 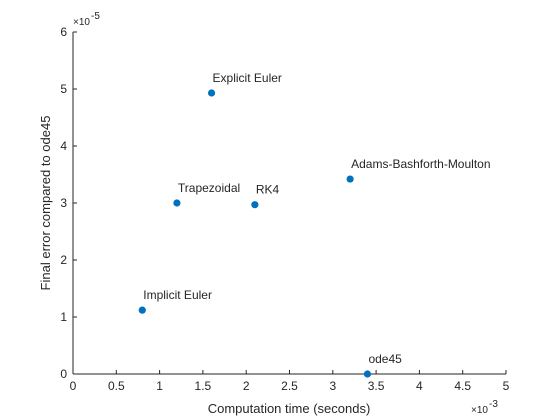 I want to click on data-point-group: RK4, so click(x=265, y=196).